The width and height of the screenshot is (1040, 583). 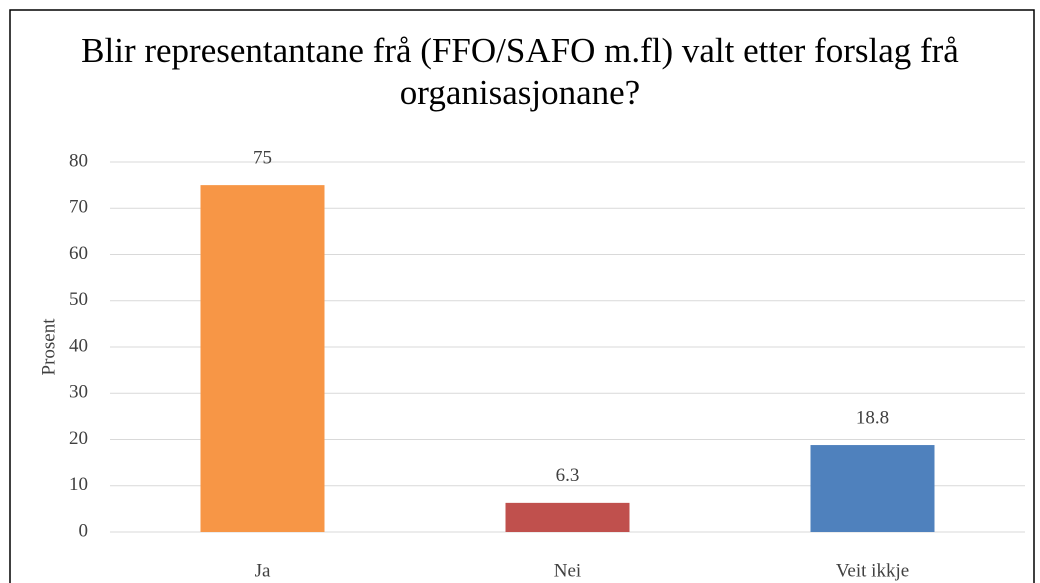 What do you see at coordinates (568, 475) in the screenshot?
I see `data-label: 6.3` at bounding box center [568, 475].